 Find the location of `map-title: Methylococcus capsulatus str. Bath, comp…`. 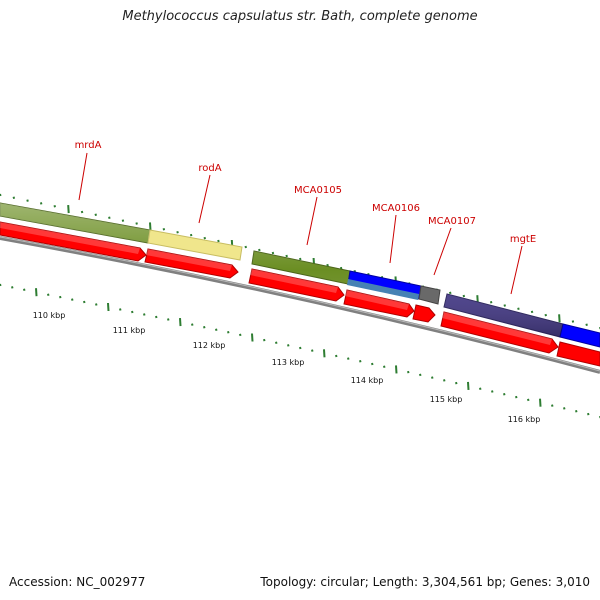

map-title: Methylococcus capsulatus str. Bath, comp… is located at coordinates (300, 16).